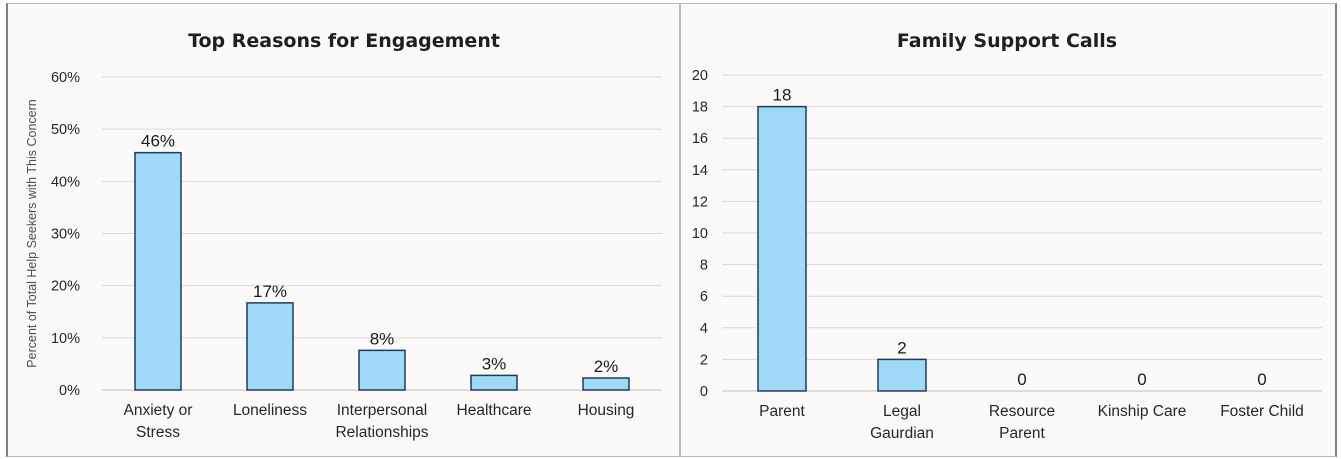 The width and height of the screenshot is (1341, 459). What do you see at coordinates (344, 41) in the screenshot?
I see `chart-title: Top Reasons for Engagement` at bounding box center [344, 41].